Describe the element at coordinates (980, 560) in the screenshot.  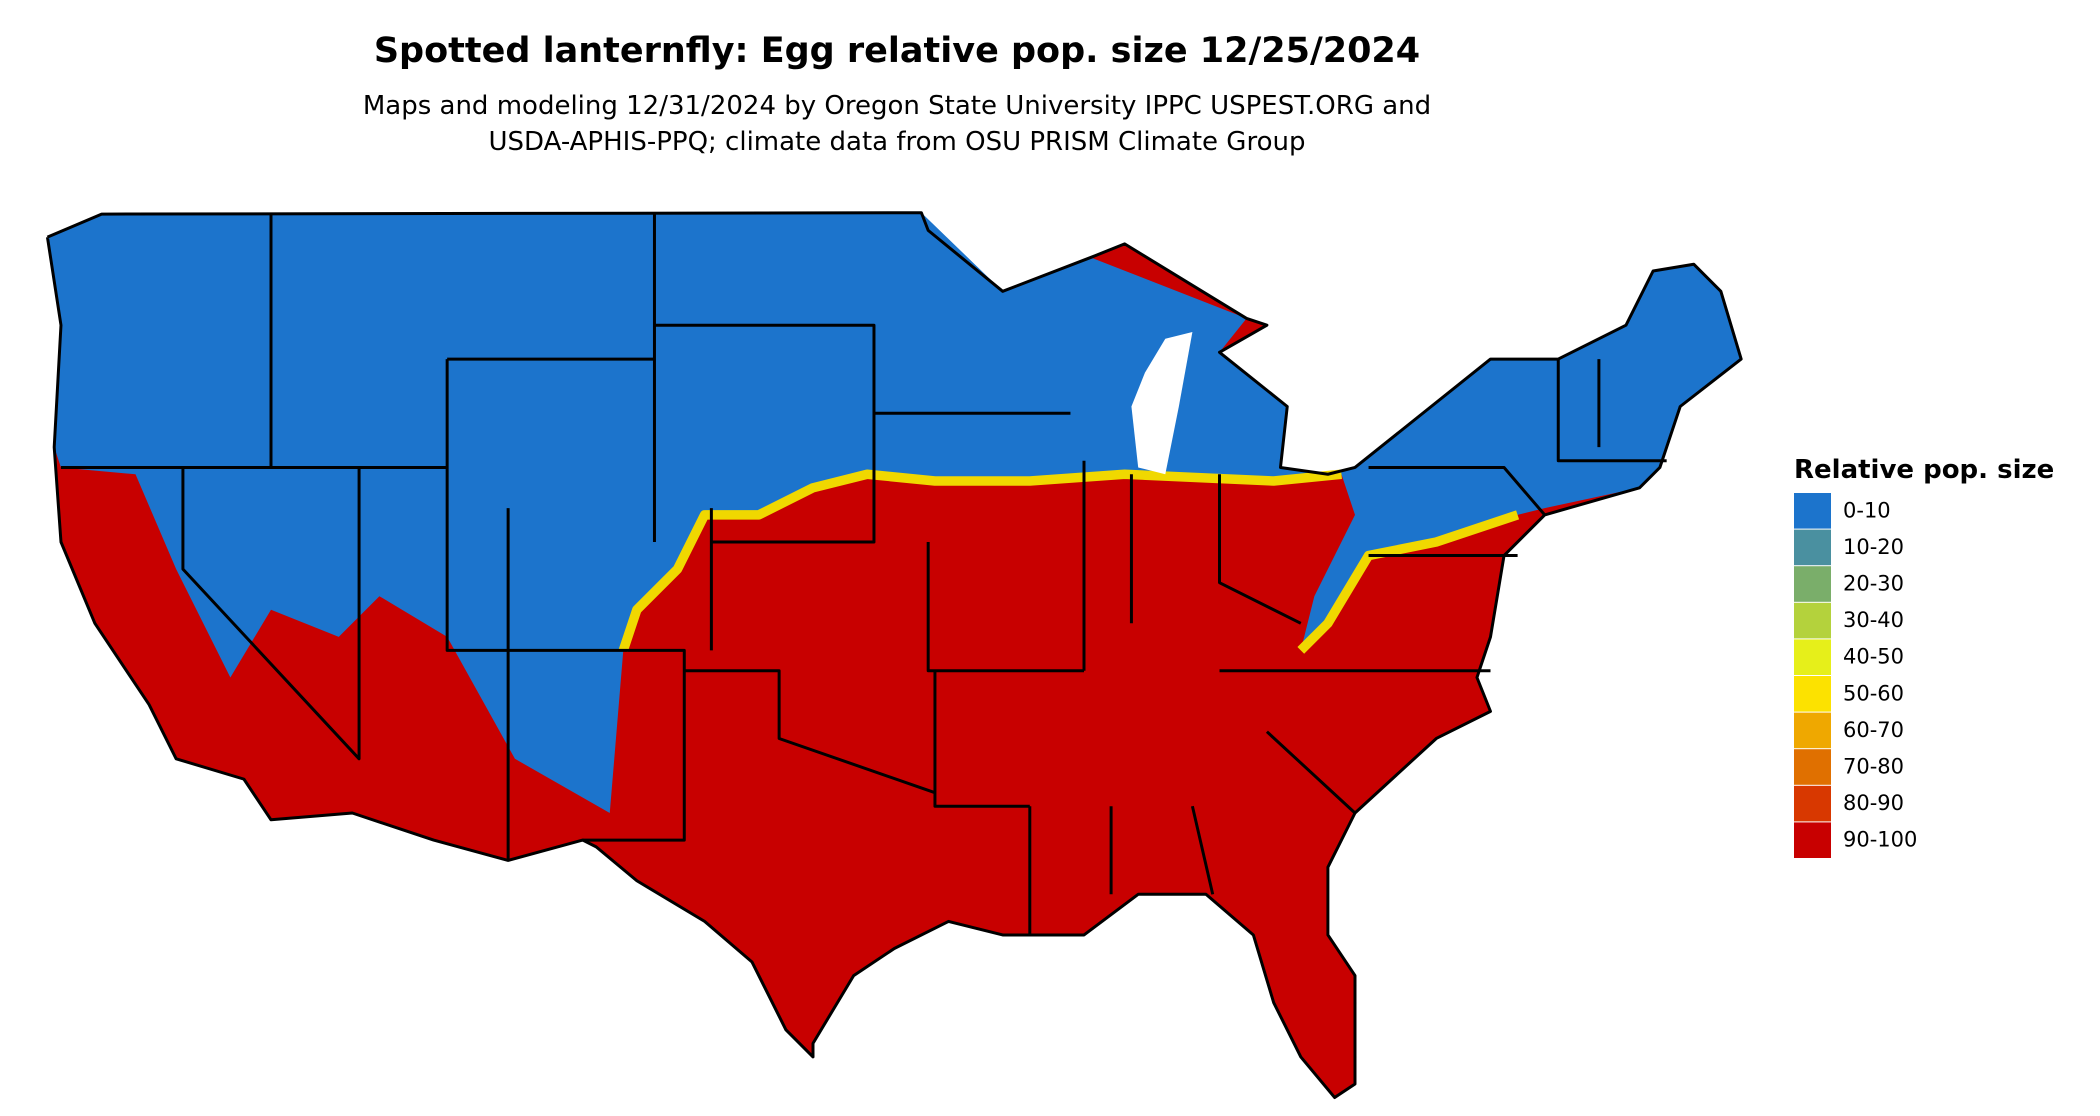
I see `transition-band` at that location.